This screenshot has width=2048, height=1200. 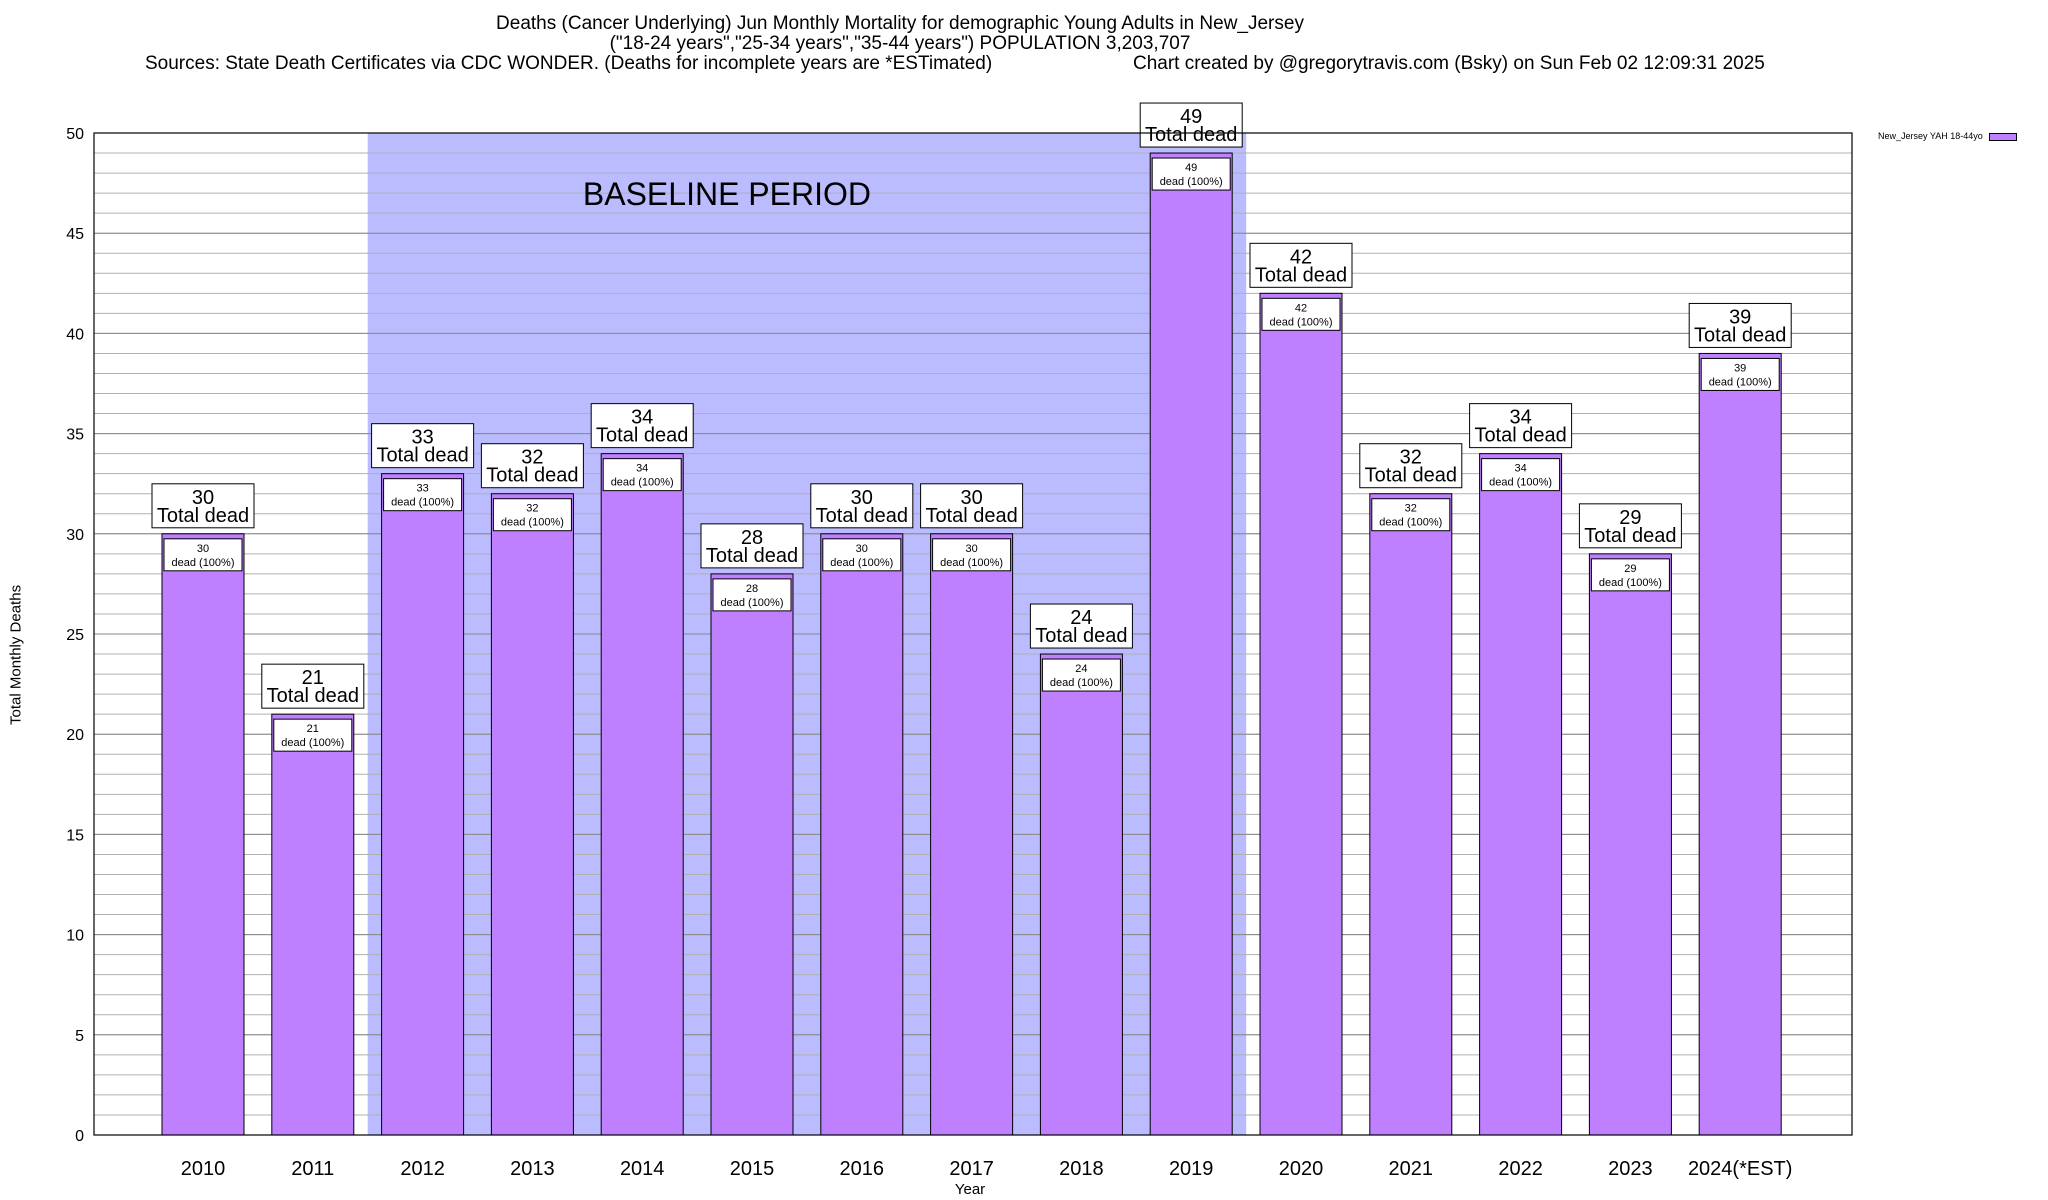 What do you see at coordinates (75, 334) in the screenshot?
I see `y-tick-label: 40` at bounding box center [75, 334].